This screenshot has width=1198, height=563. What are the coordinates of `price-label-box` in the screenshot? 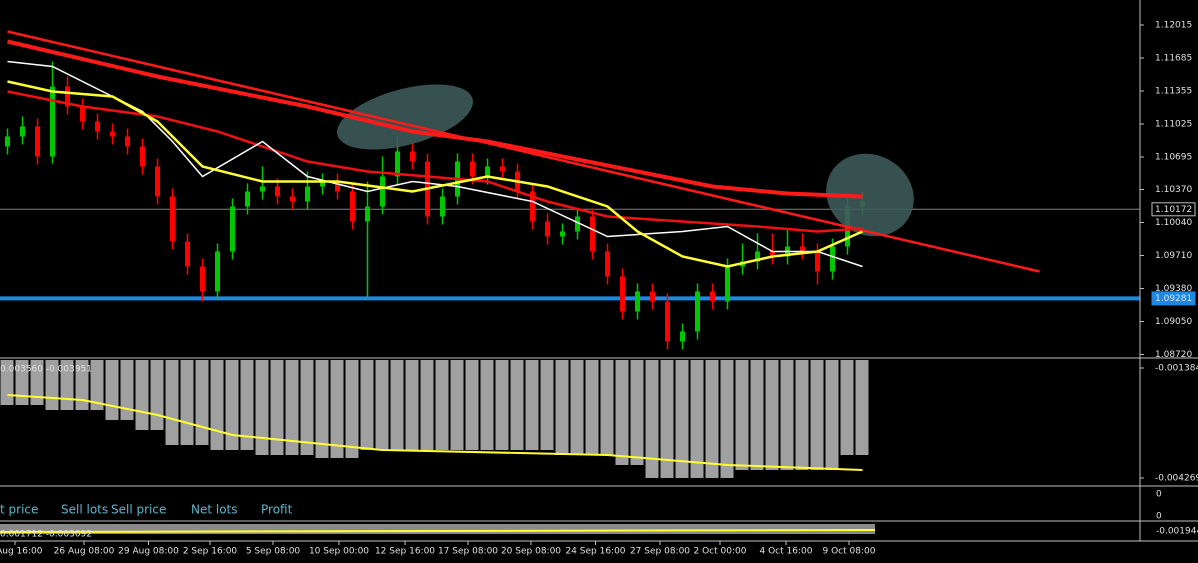 It's located at (1173, 298).